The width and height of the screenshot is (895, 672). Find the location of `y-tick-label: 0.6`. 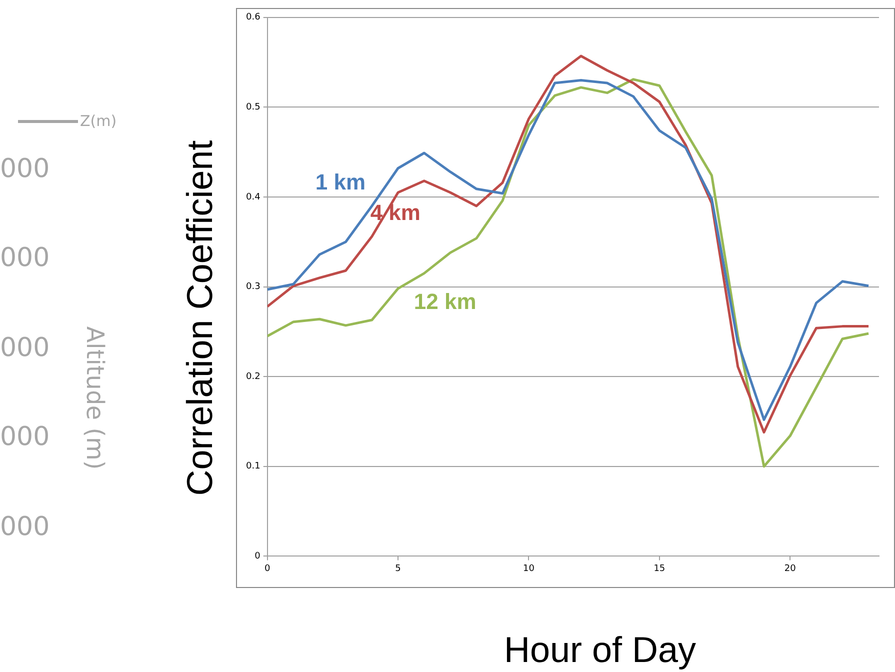

y-tick-label: 0.6 is located at coordinates (253, 17).